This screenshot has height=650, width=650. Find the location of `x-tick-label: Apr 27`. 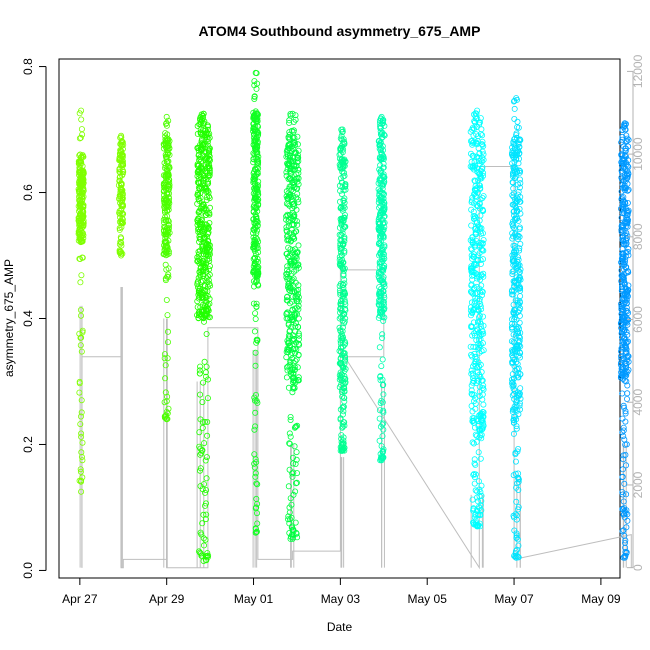

x-tick-label: Apr 27 is located at coordinates (80, 599).